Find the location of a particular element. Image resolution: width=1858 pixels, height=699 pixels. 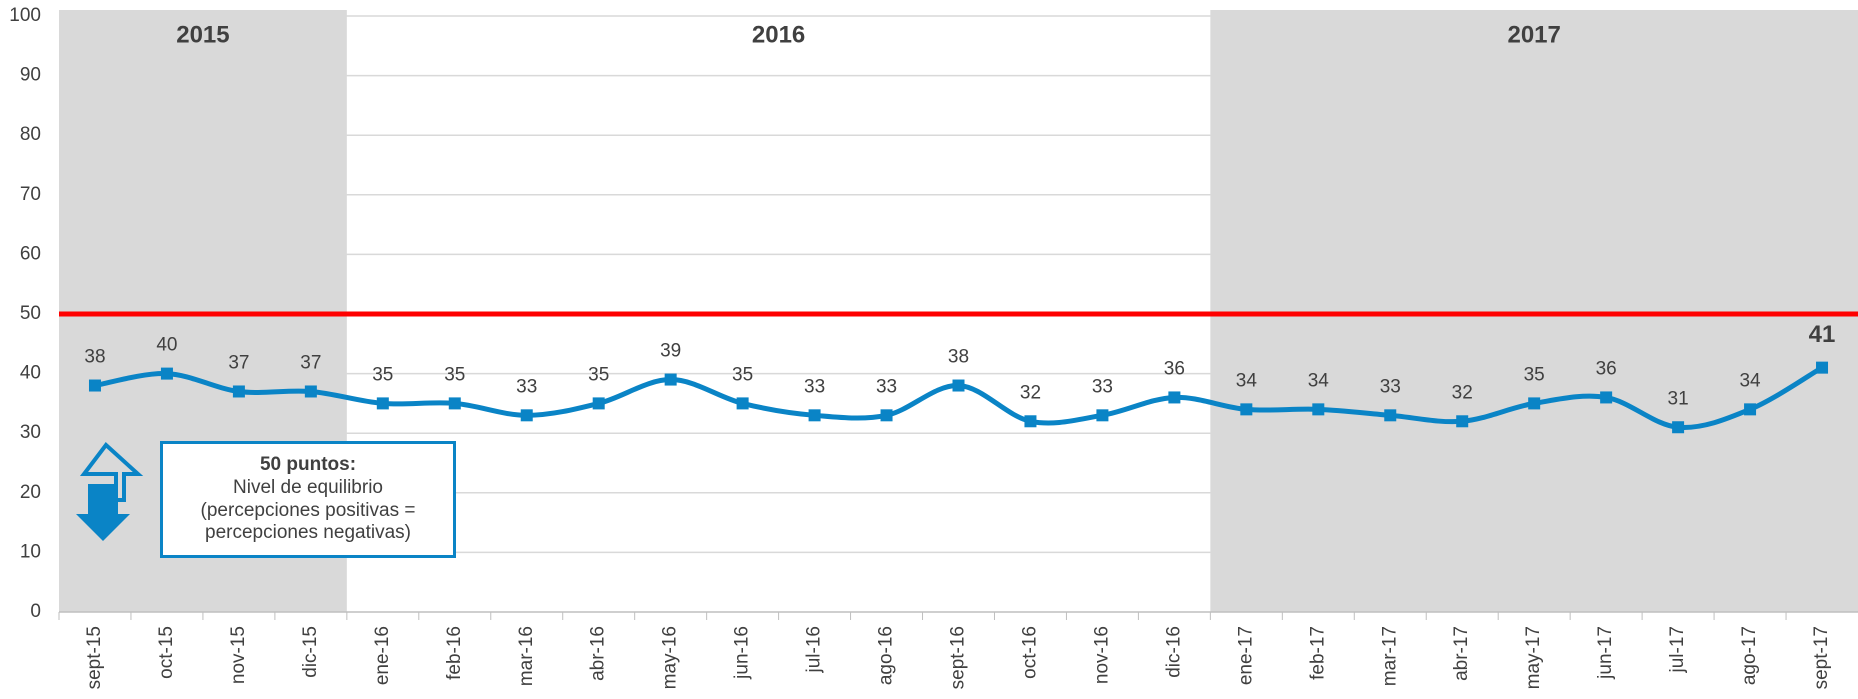

x-tick-label: abr-17 is located at coordinates (1461, 653).